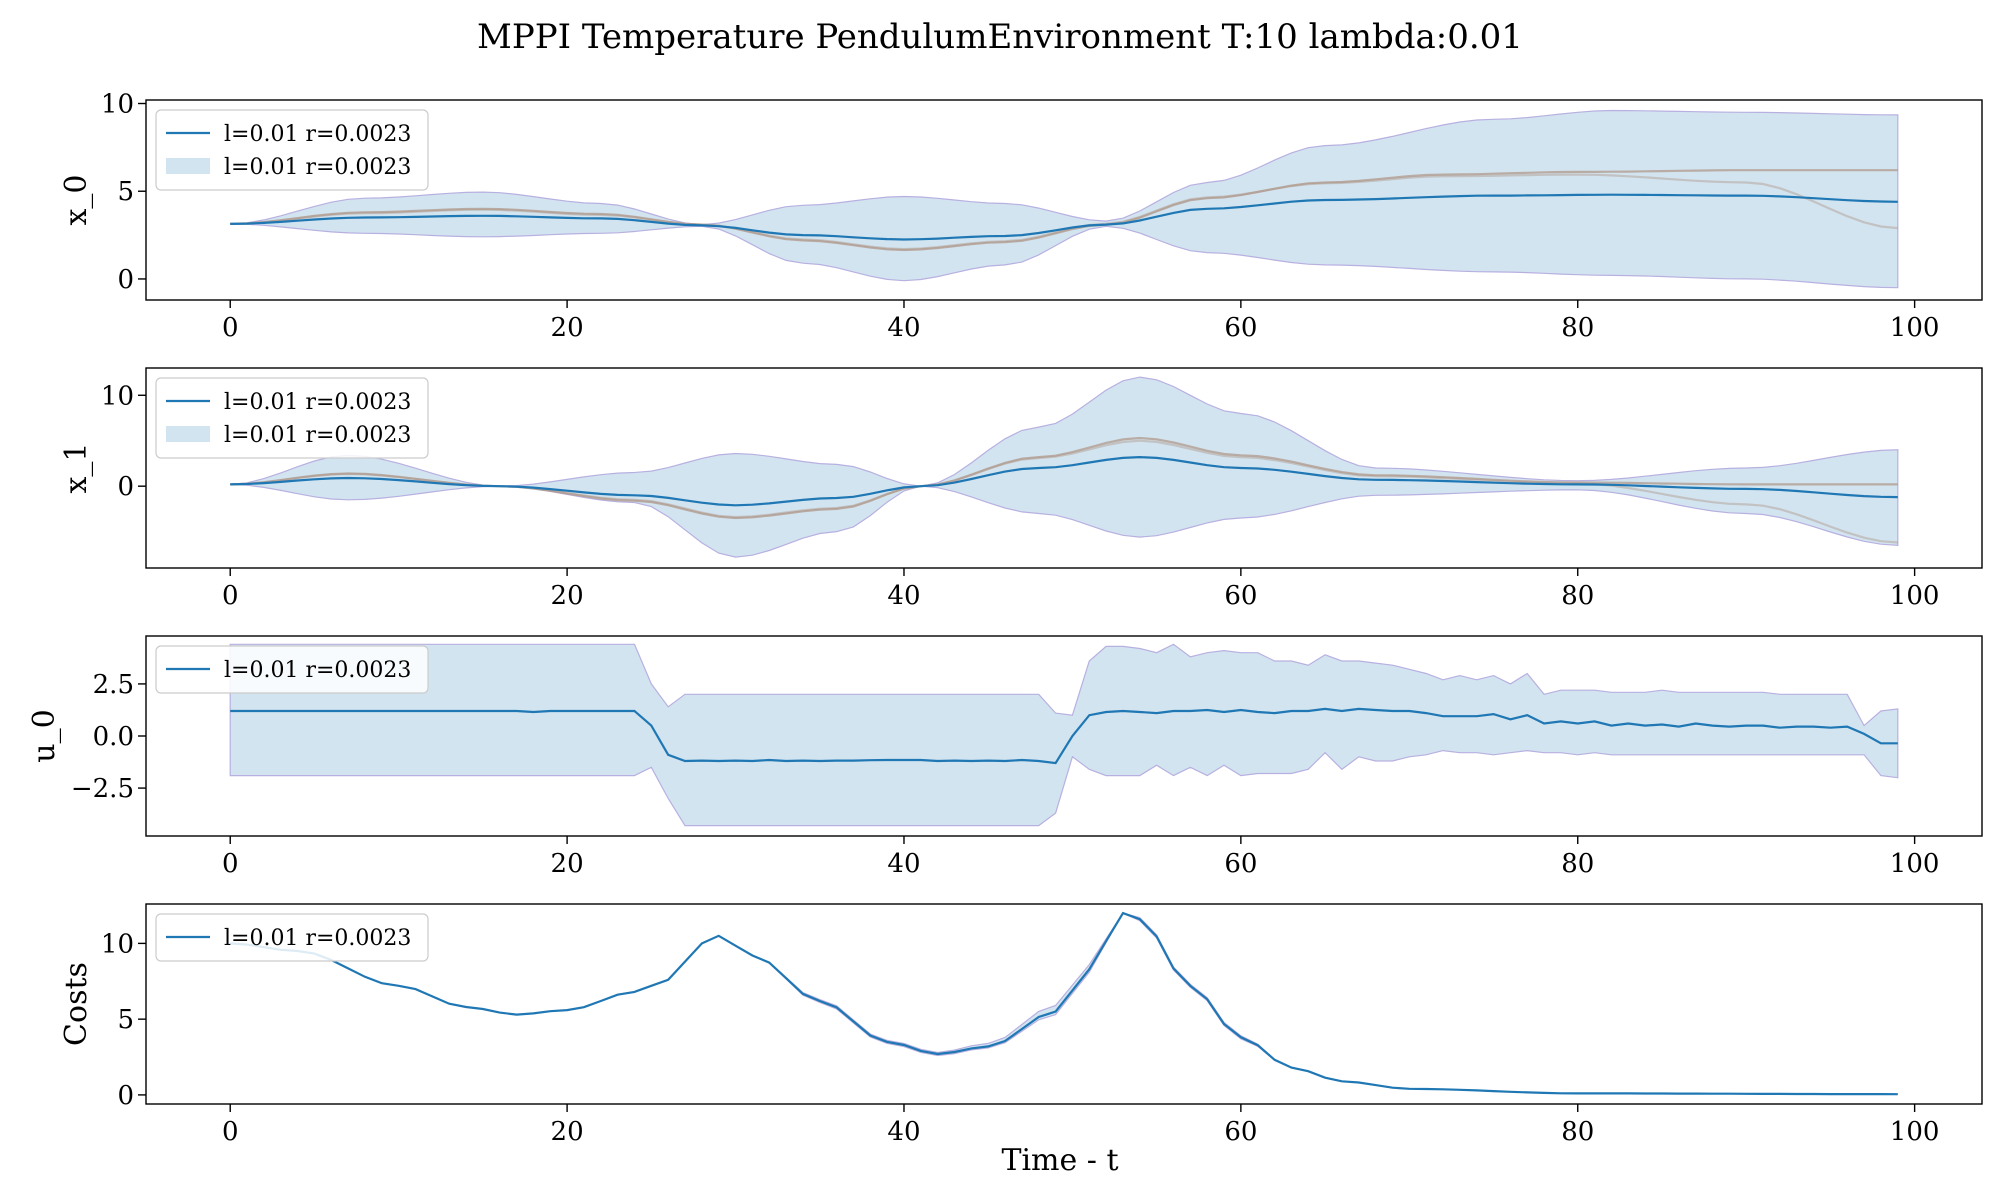  Describe the element at coordinates (1059, 1160) in the screenshot. I see `x-axis-label: Time - t` at that location.